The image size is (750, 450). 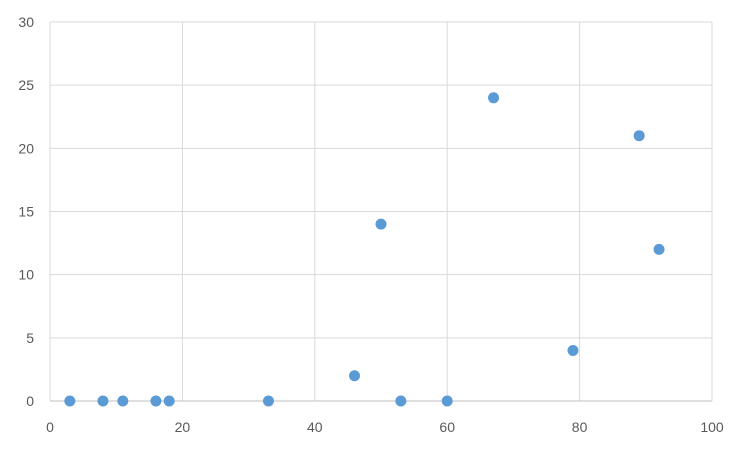 What do you see at coordinates (26, 22) in the screenshot?
I see `y-tick-label: 30` at bounding box center [26, 22].